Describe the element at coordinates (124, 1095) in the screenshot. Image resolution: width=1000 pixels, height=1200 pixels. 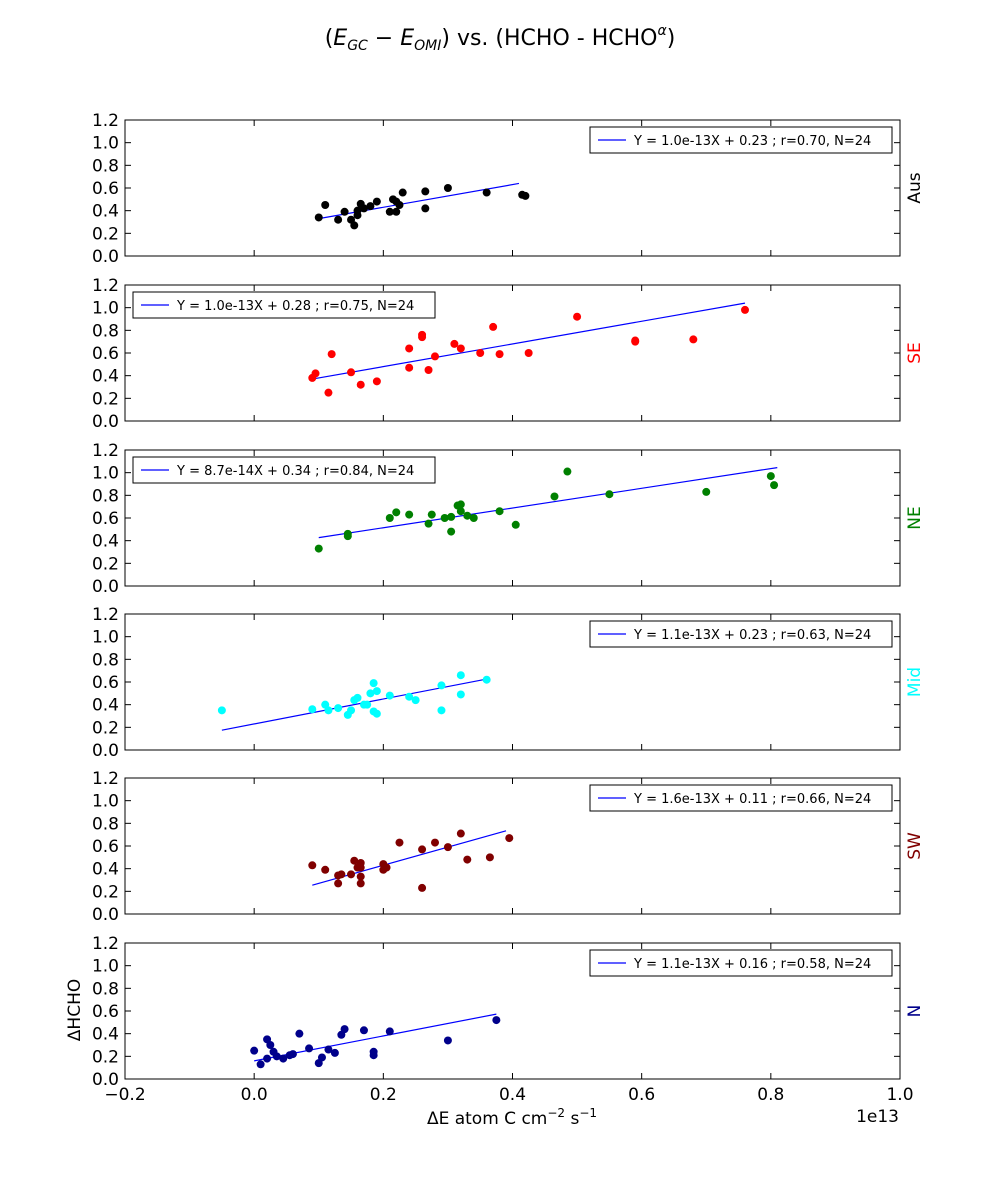
I see `x-tick-label: −0.2` at that location.